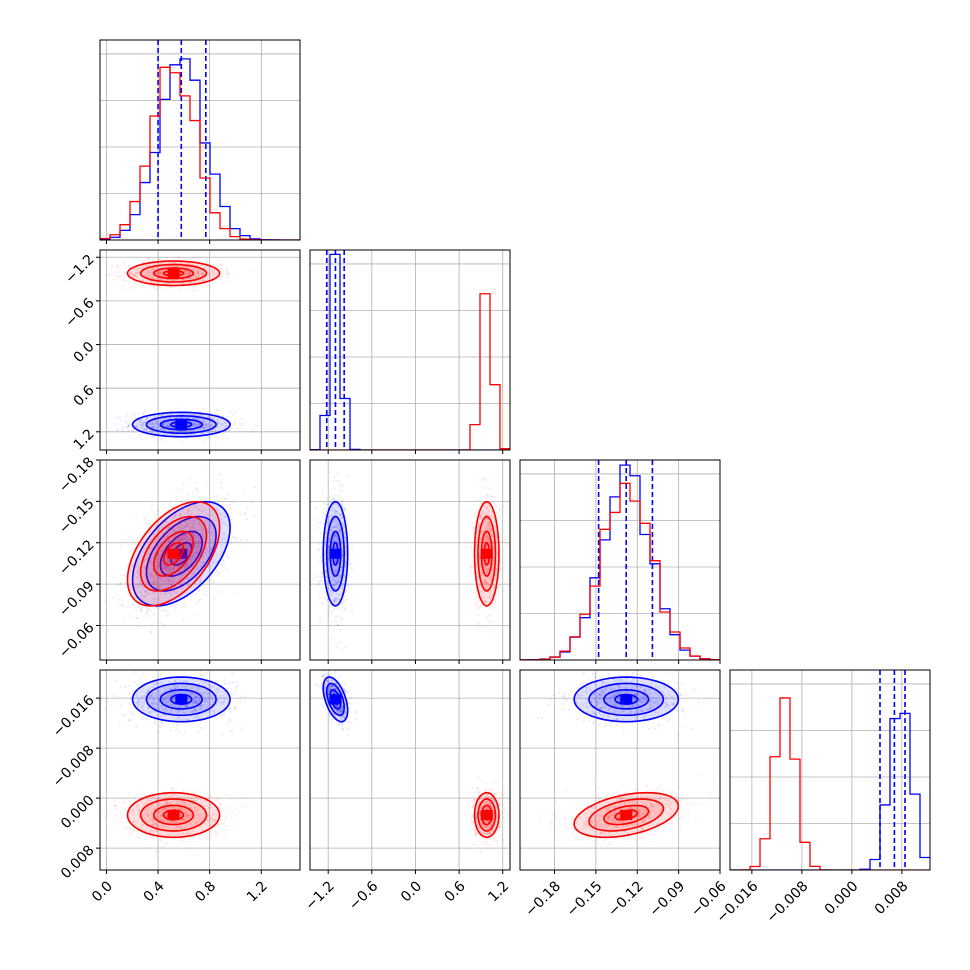 This screenshot has height=970, width=970. What do you see at coordinates (79, 312) in the screenshot?
I see `y-tick-label: −0.6` at bounding box center [79, 312].